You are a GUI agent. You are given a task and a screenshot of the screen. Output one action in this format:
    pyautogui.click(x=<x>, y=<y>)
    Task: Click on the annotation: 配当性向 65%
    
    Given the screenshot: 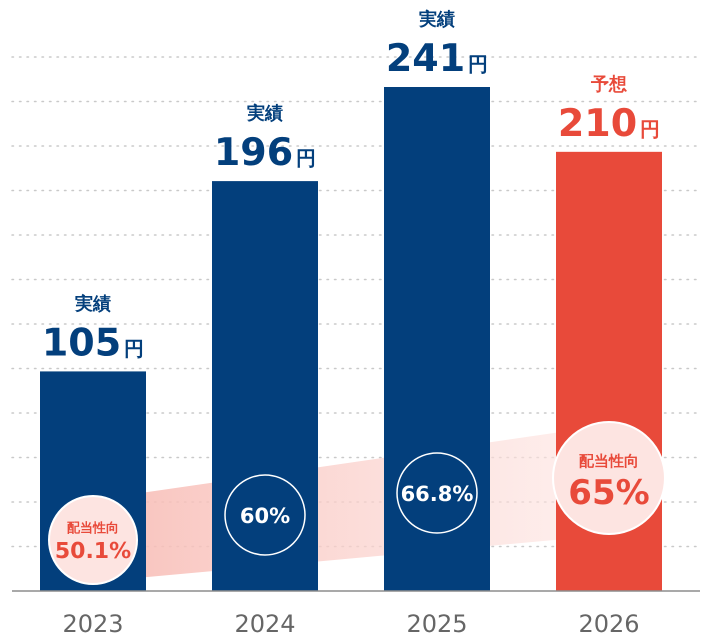 What is the action you would take?
    pyautogui.click(x=609, y=482)
    